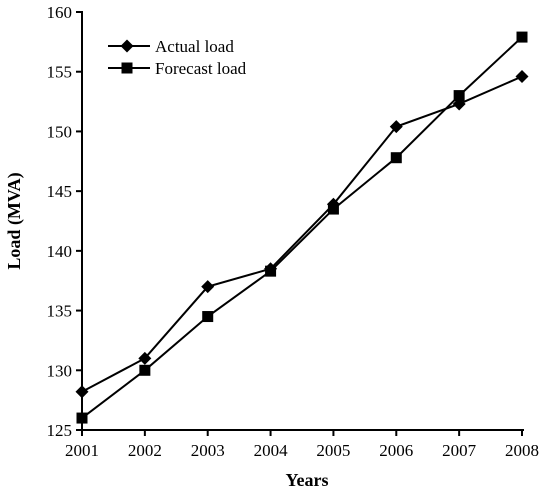 The width and height of the screenshot is (543, 495). What do you see at coordinates (459, 450) in the screenshot?
I see `x-tick-label: 2007` at bounding box center [459, 450].